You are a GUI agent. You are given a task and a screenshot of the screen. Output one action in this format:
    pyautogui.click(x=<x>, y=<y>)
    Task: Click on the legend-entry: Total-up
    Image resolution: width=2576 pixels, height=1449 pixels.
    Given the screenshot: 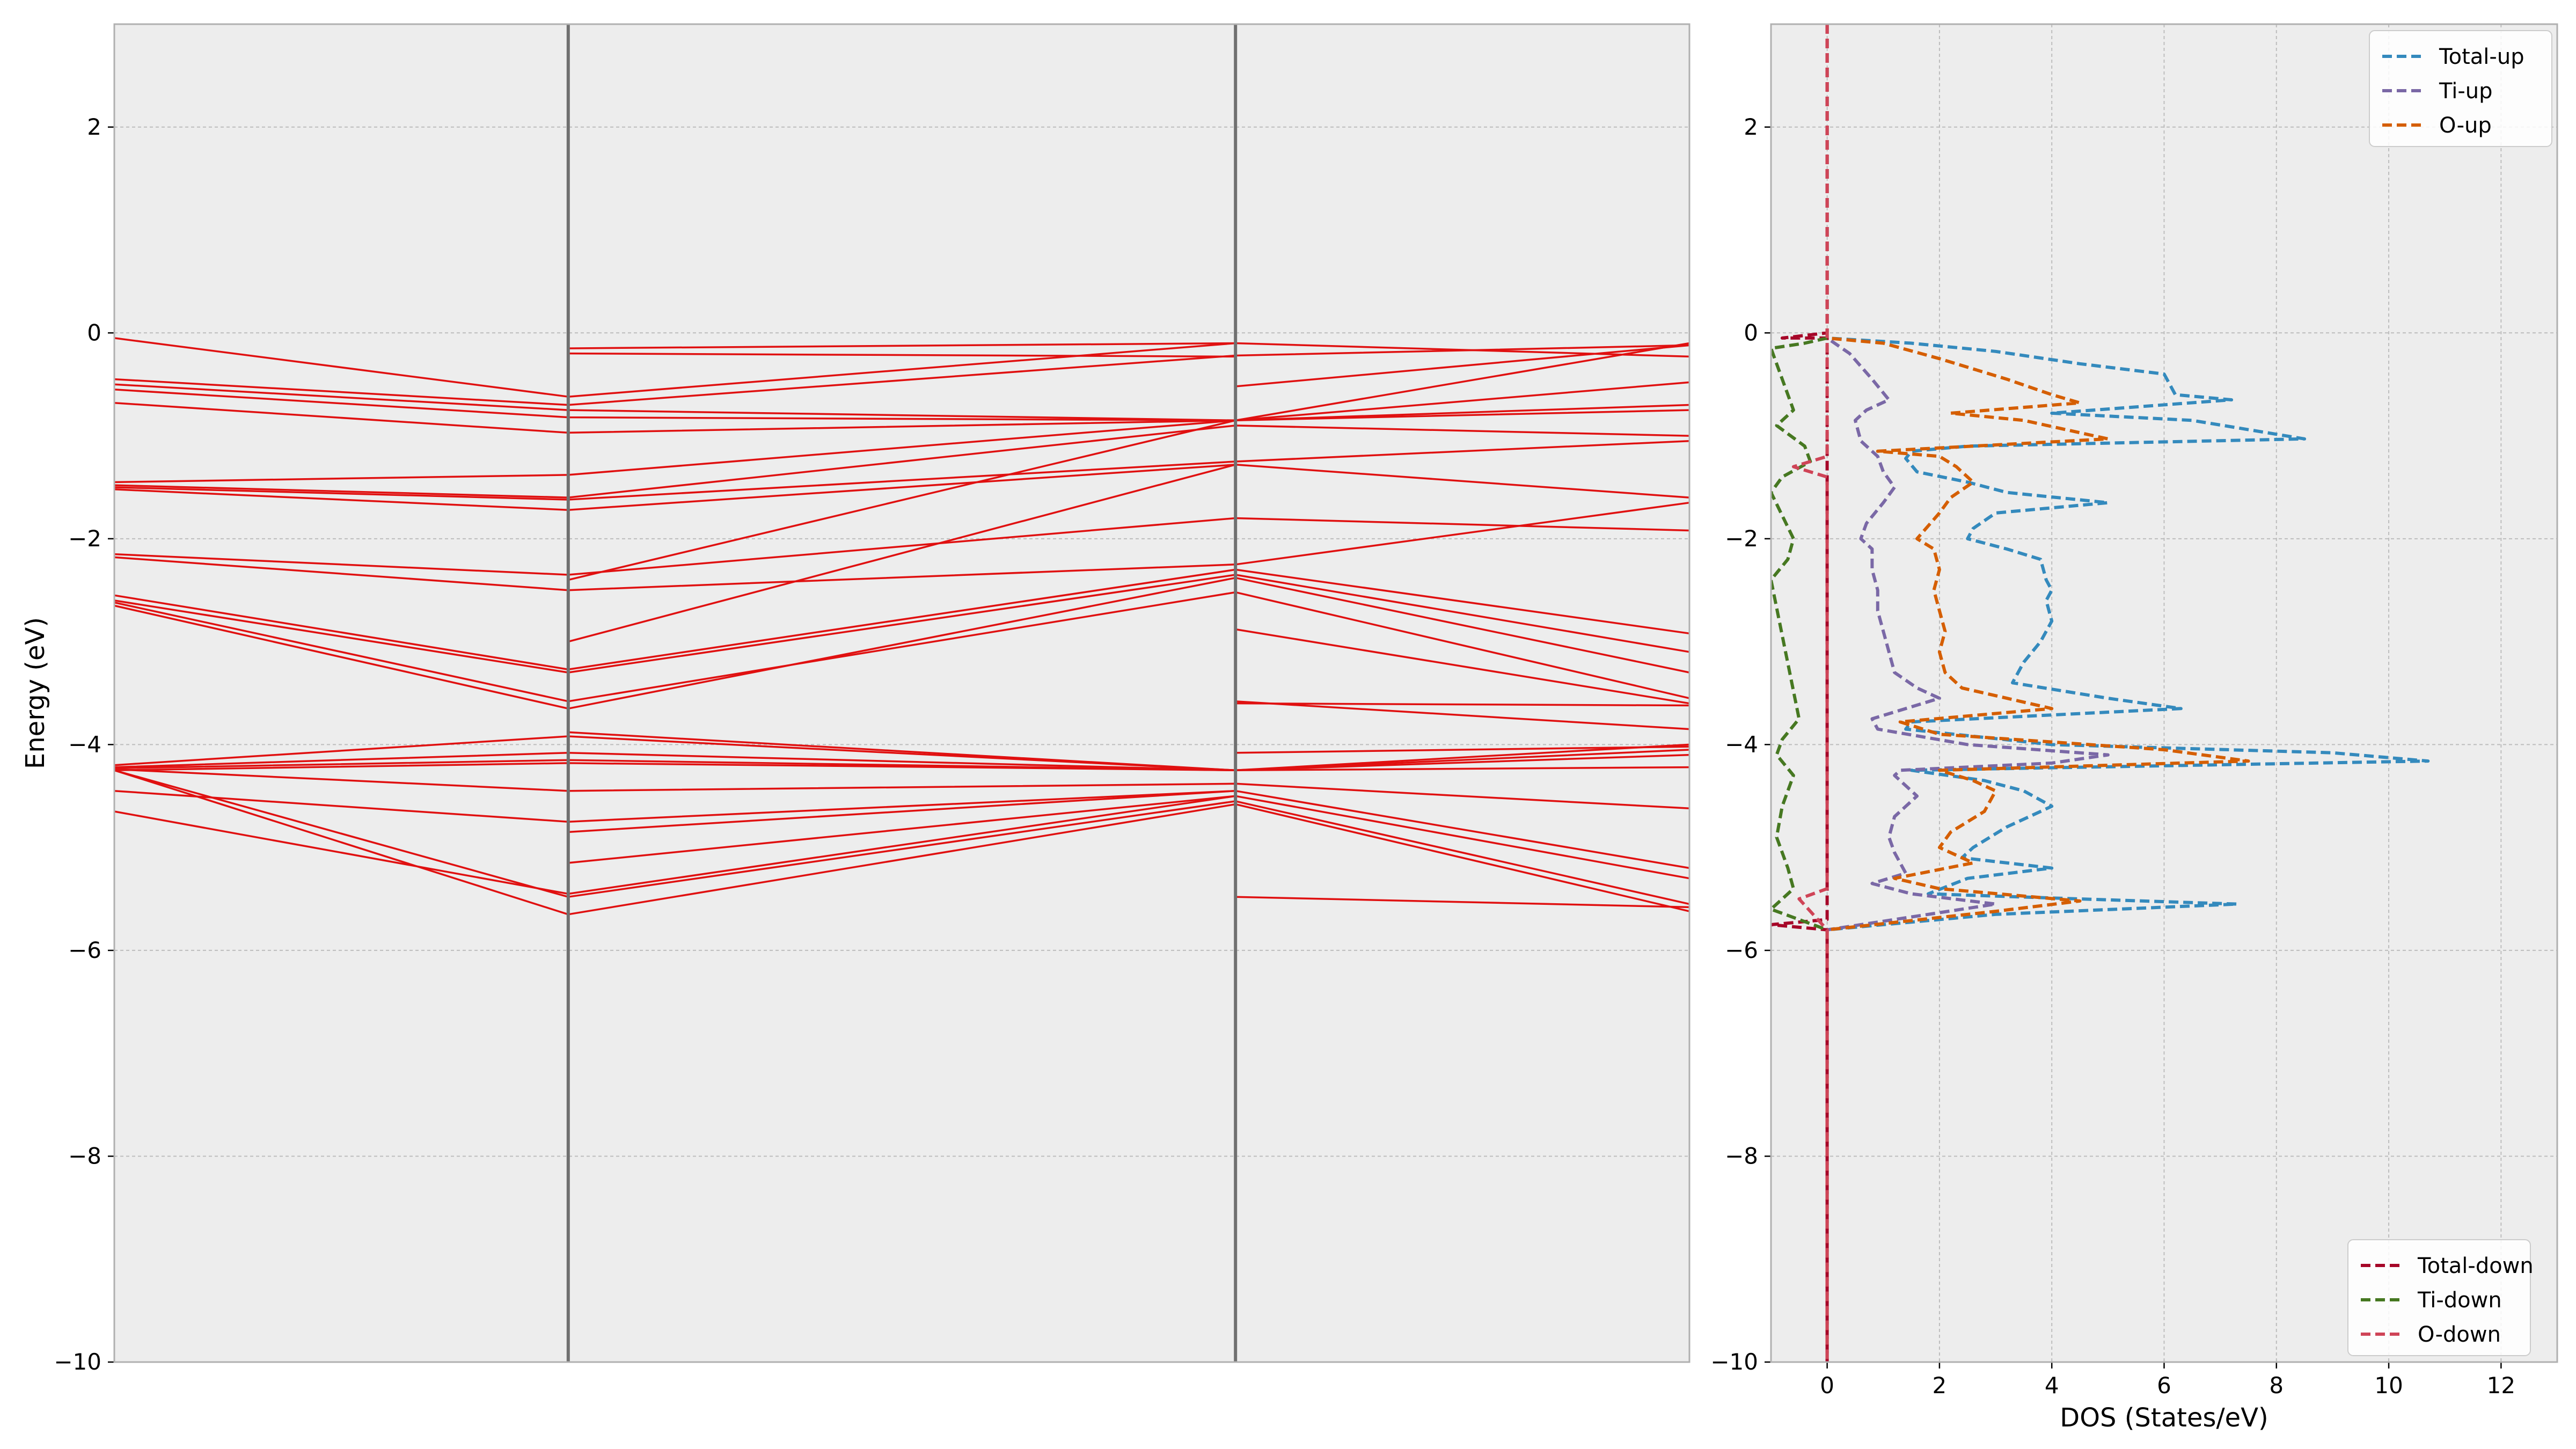 What is the action you would take?
    pyautogui.click(x=2481, y=57)
    